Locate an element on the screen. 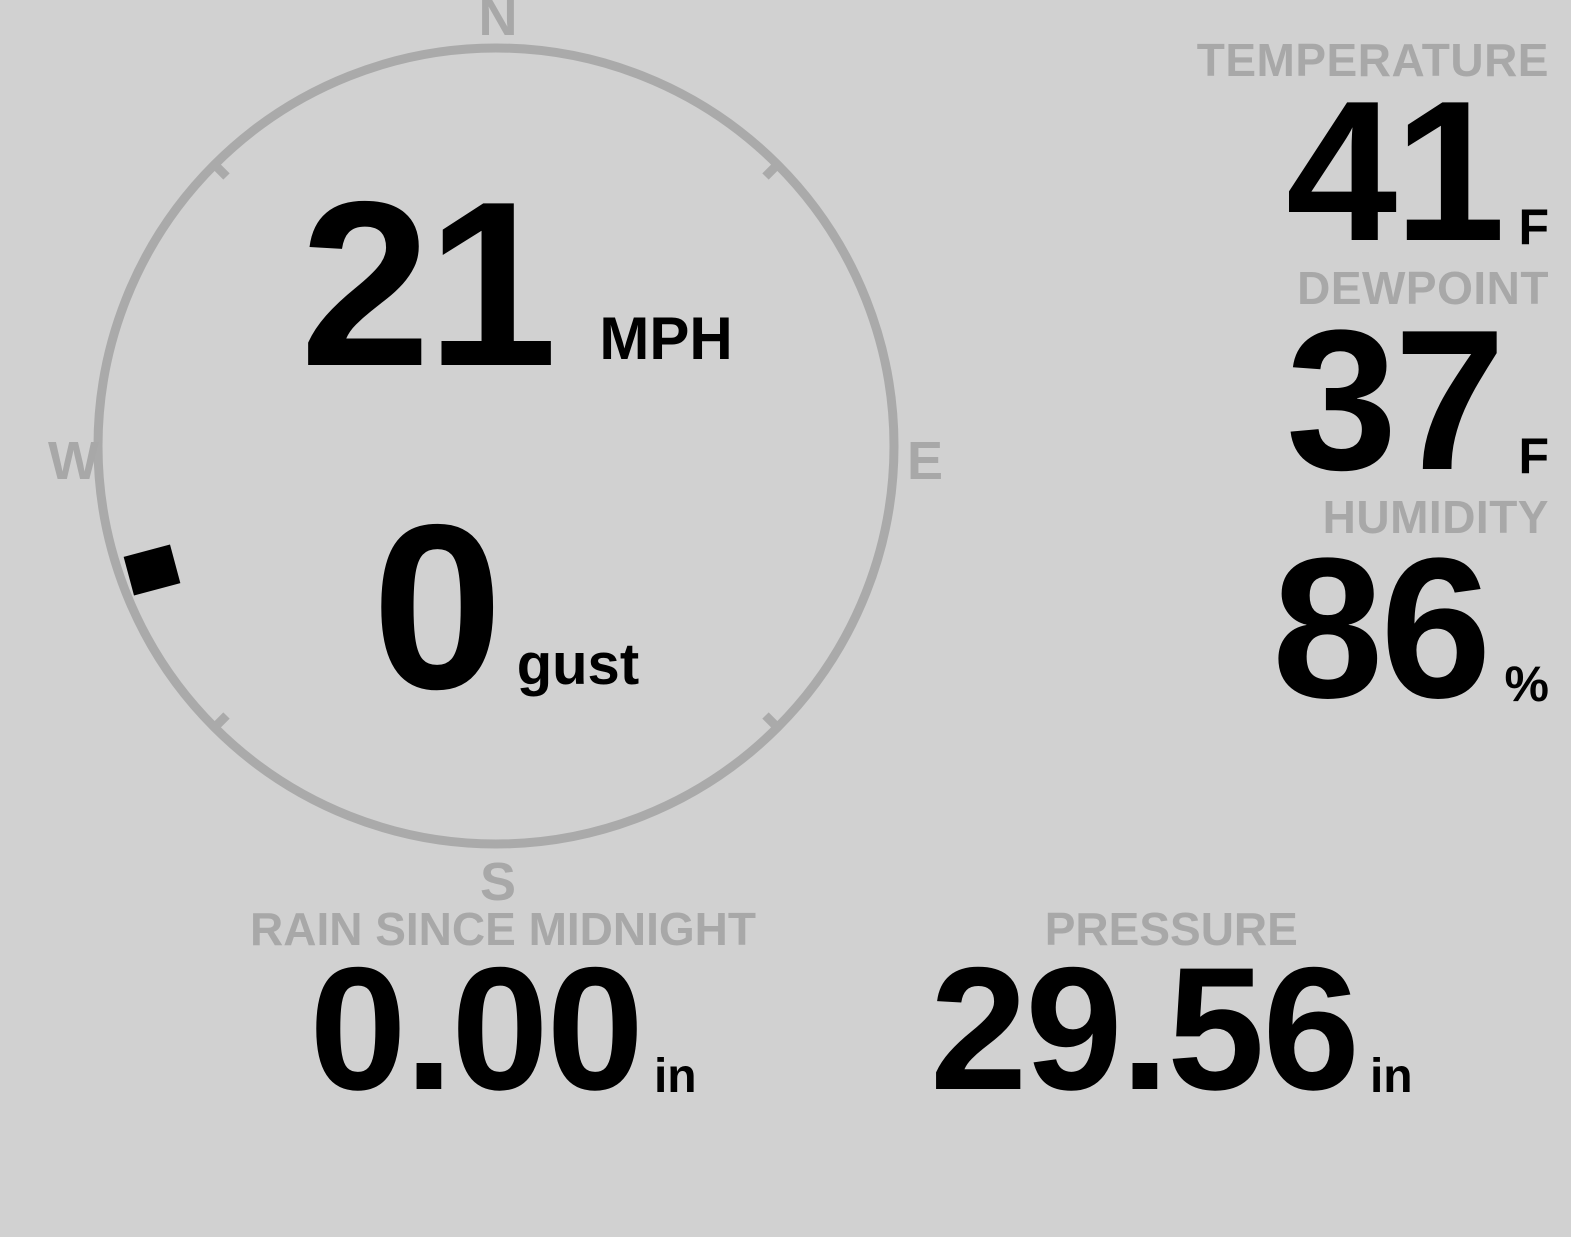 This screenshot has height=1237, width=1571. reading-dewpoint-value: 37 is located at coordinates (1395, 400).